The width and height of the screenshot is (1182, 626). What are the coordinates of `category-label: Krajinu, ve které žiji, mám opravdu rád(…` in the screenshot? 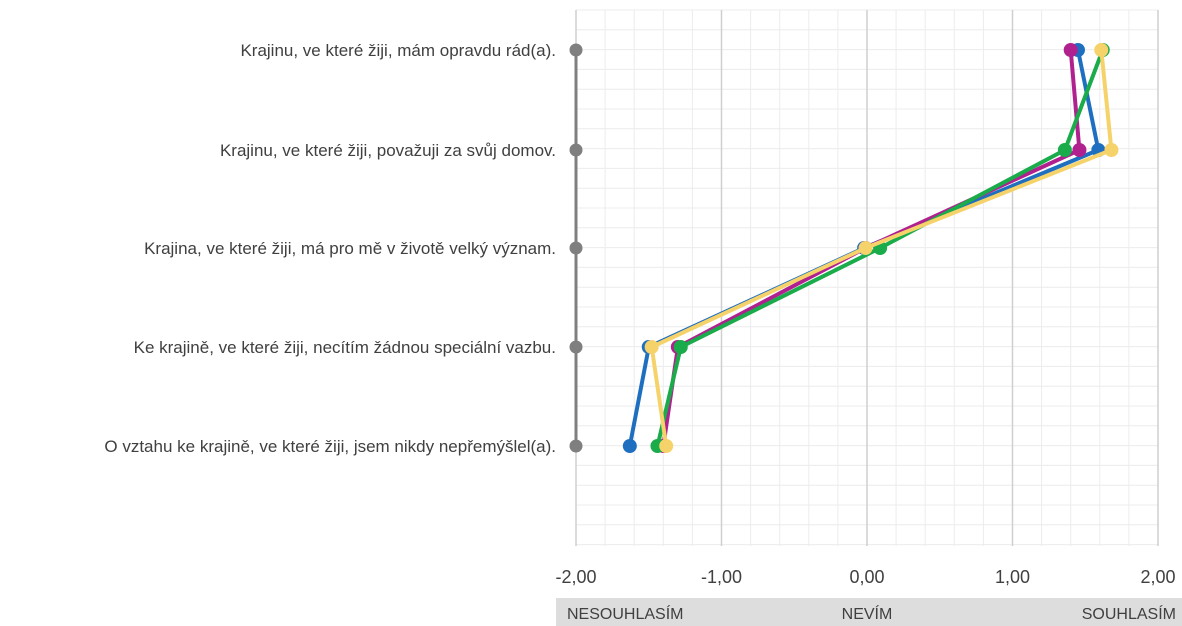 It's located at (398, 50).